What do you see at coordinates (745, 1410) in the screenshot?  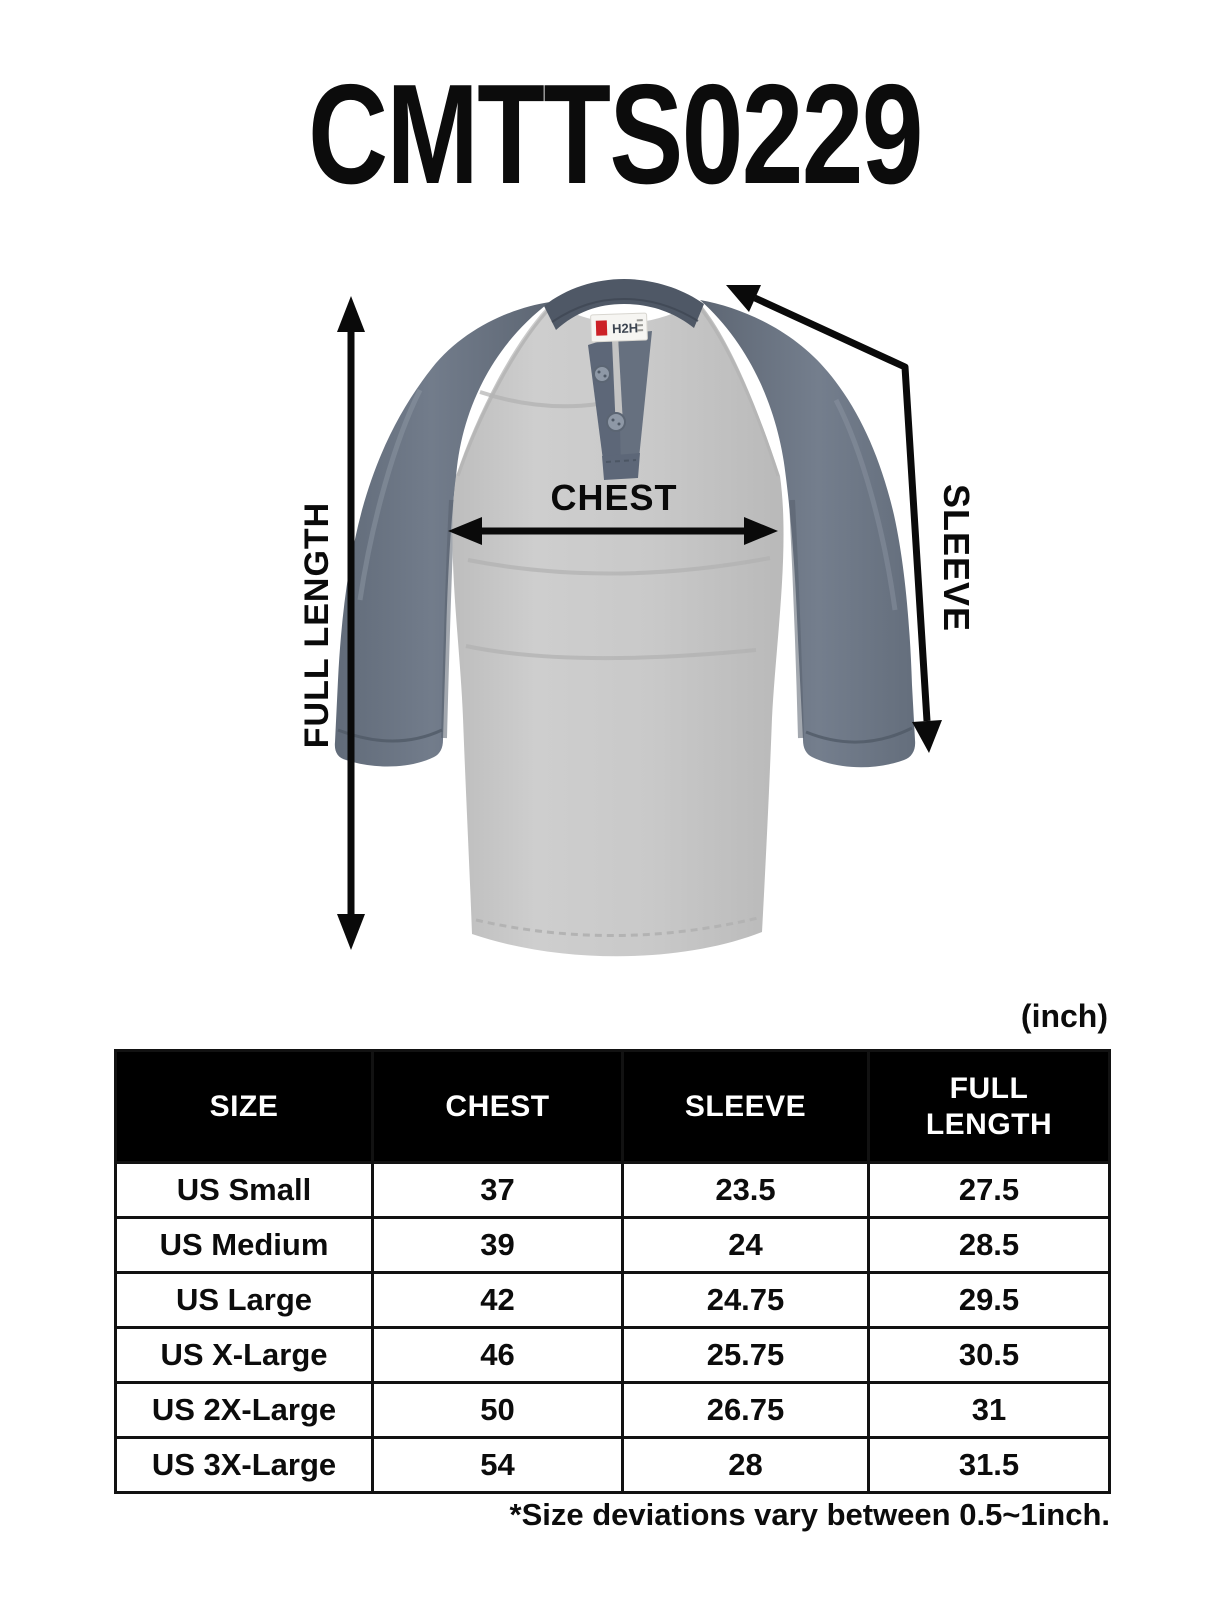 I see `measurement-cell: 26.75` at bounding box center [745, 1410].